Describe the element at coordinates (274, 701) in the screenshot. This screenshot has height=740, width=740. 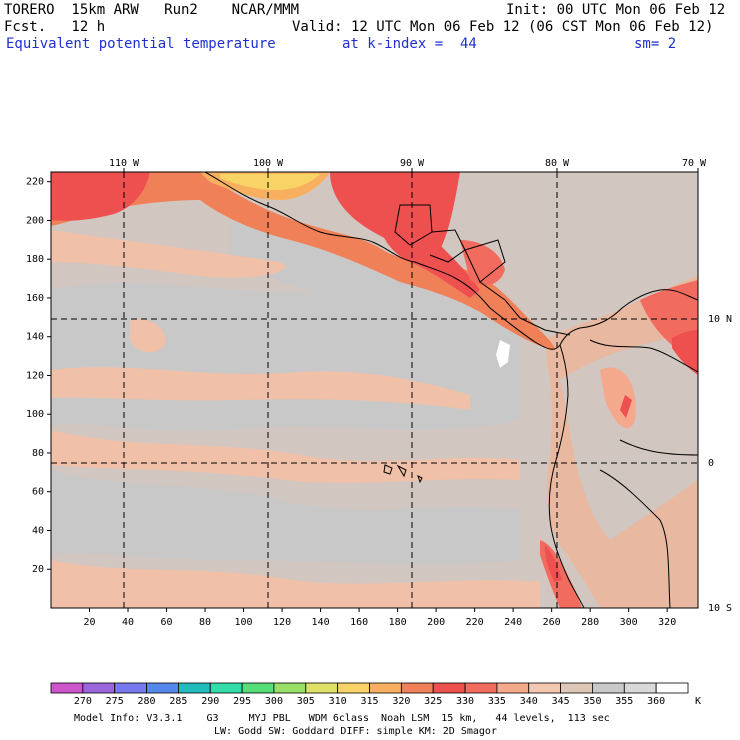
I see `colorbar-label: 300` at that location.